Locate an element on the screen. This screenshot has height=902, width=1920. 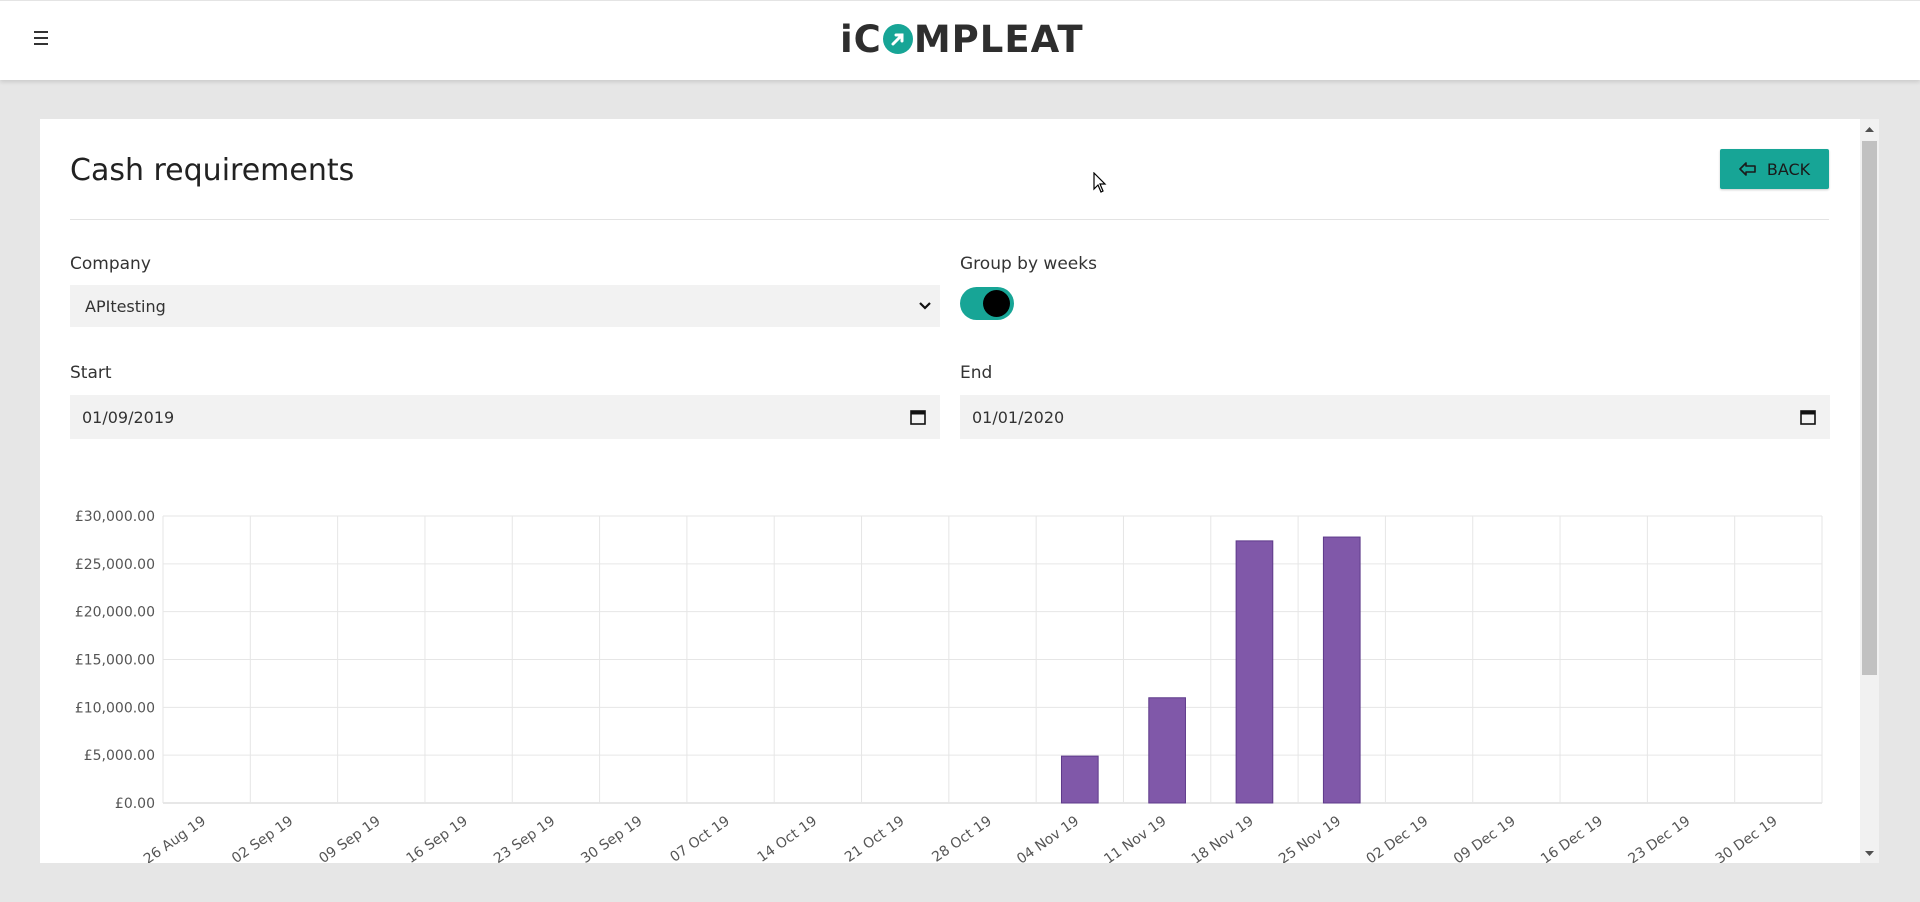
x-tick-label: 14 Oct 19 is located at coordinates (787, 838).